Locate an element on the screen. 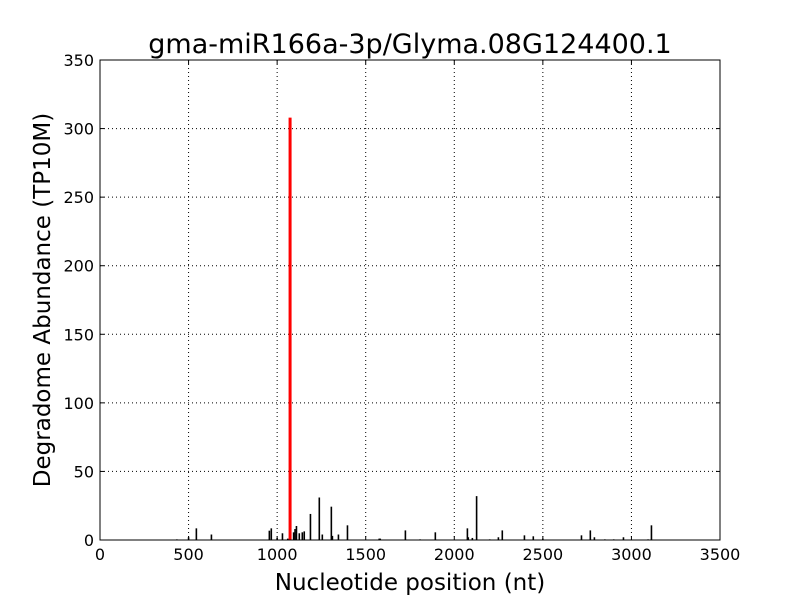 Image resolution: width=800 pixels, height=600 pixels. x-tick-label: 2500 is located at coordinates (542, 554).